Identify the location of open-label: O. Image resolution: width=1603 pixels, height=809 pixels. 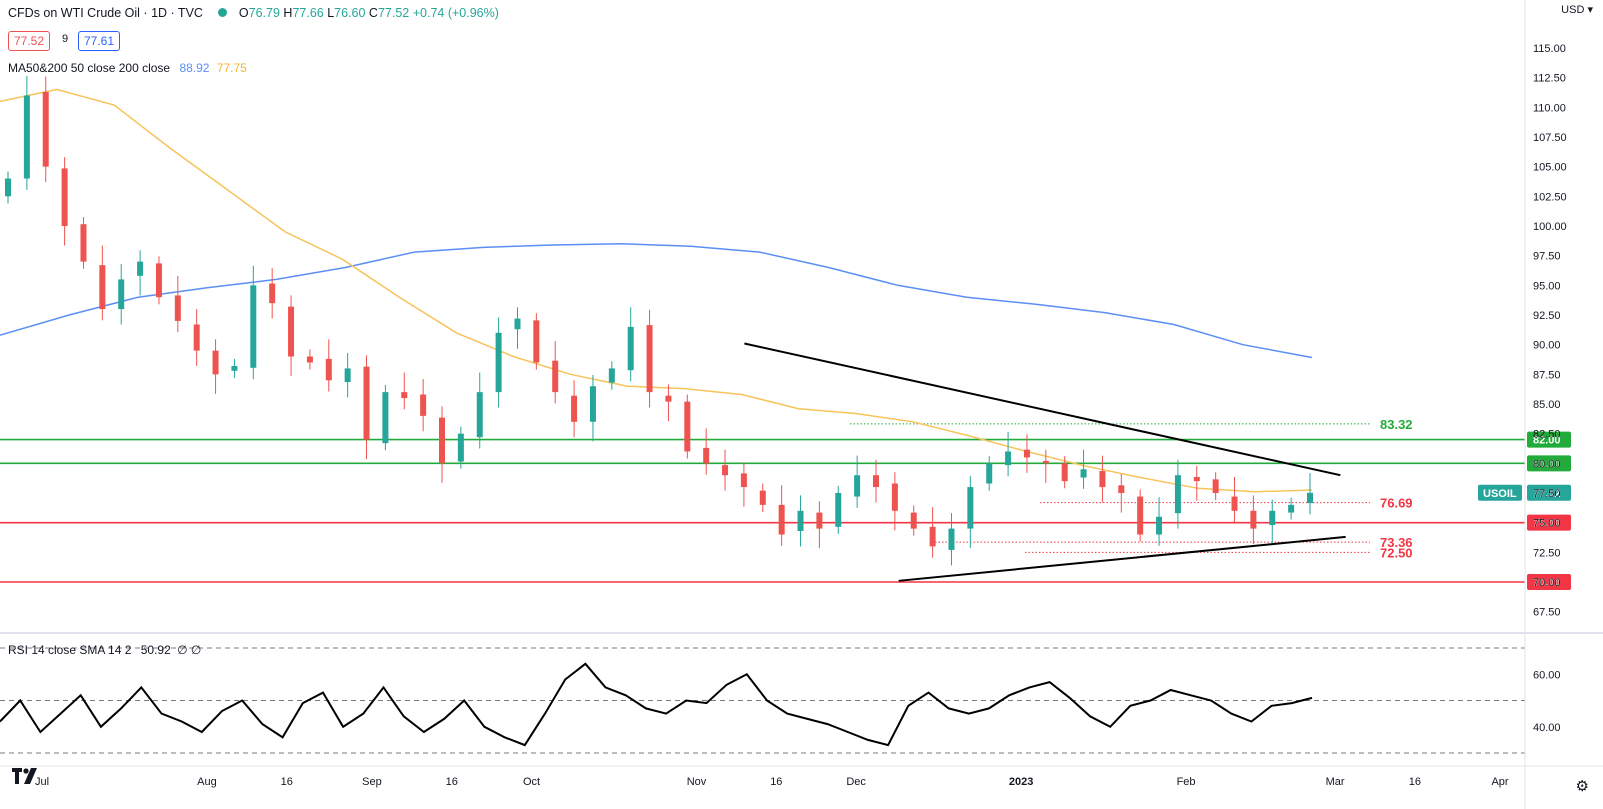
(243, 13).